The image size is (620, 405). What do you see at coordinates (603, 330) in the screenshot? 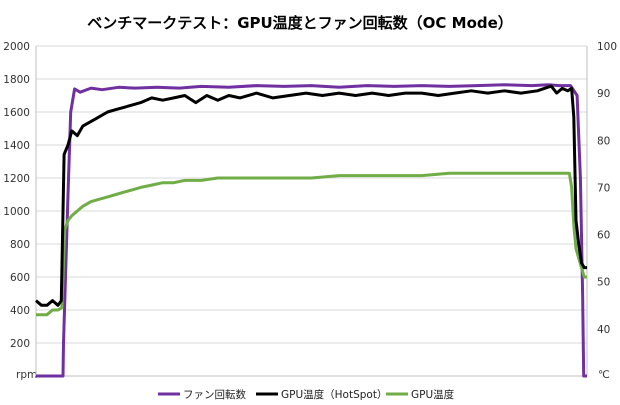
I see `y2-tick-label: 40` at bounding box center [603, 330].